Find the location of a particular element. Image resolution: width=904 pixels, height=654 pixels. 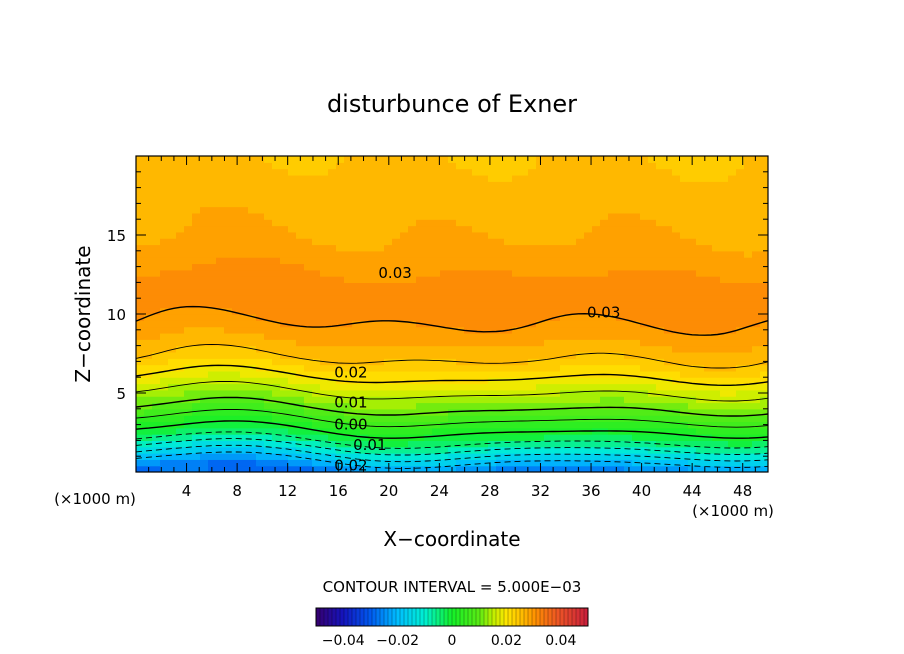

x-tick-label: 4 is located at coordinates (187, 491).